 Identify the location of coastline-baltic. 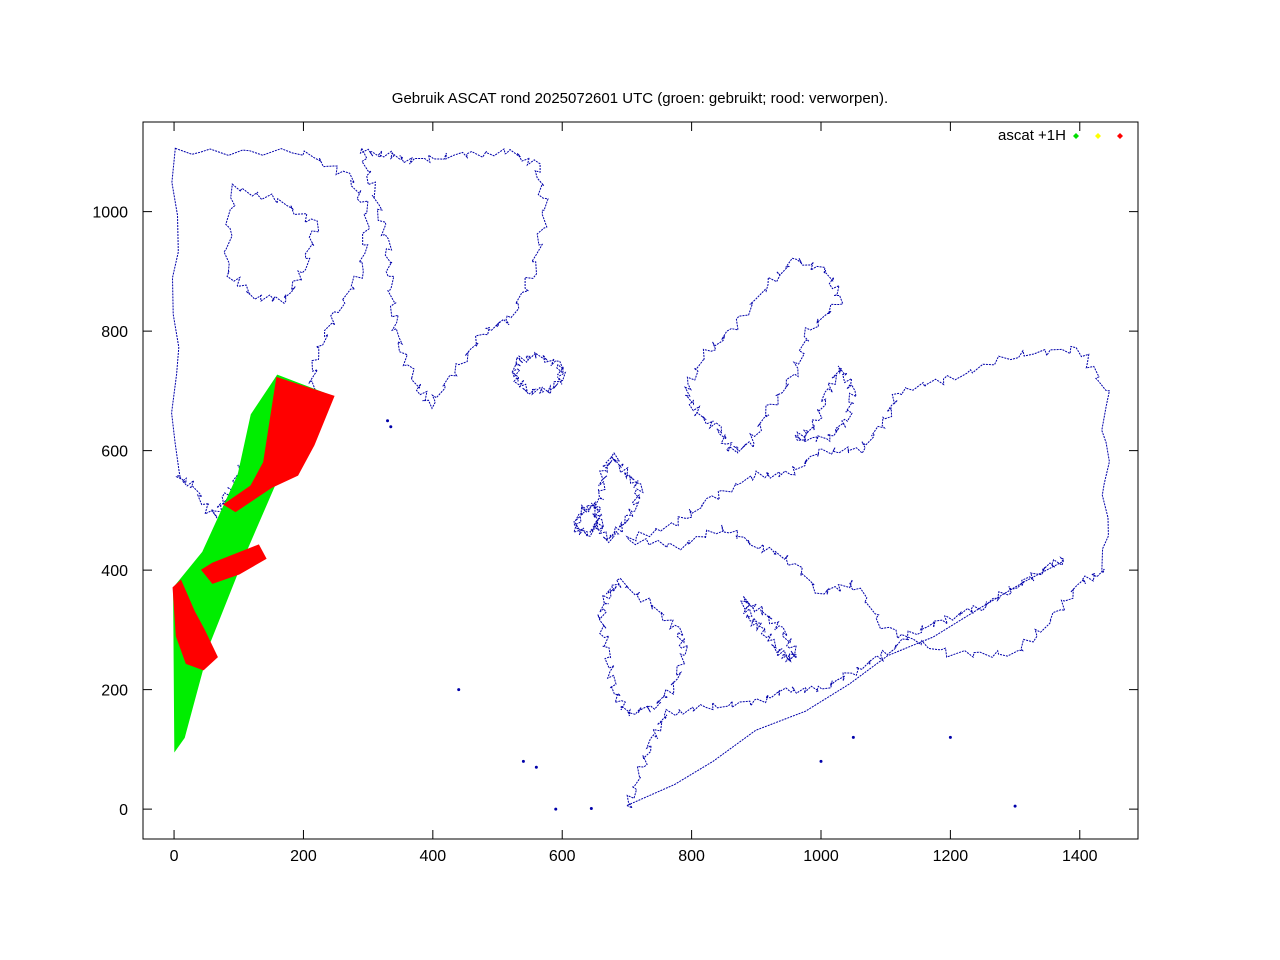
(825, 404).